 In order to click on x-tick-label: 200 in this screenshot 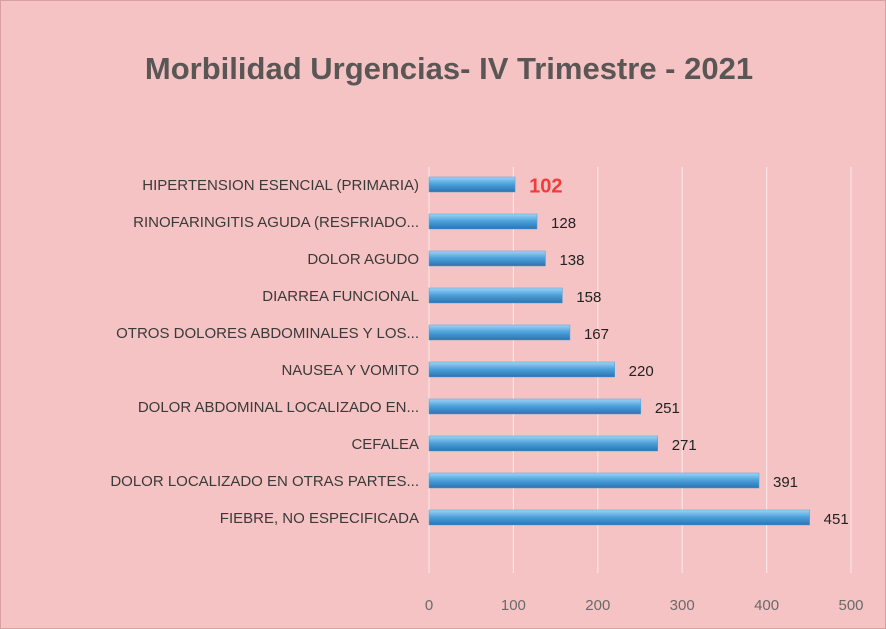, I will do `click(597, 605)`.